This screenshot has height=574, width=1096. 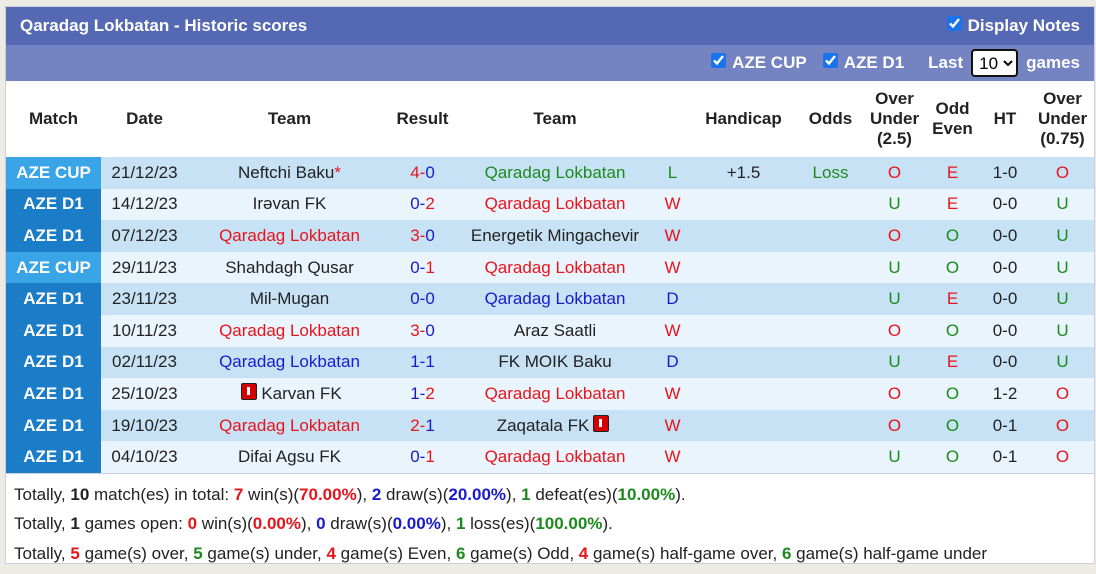 I want to click on summary-segment: loss(es)(, so click(x=500, y=524).